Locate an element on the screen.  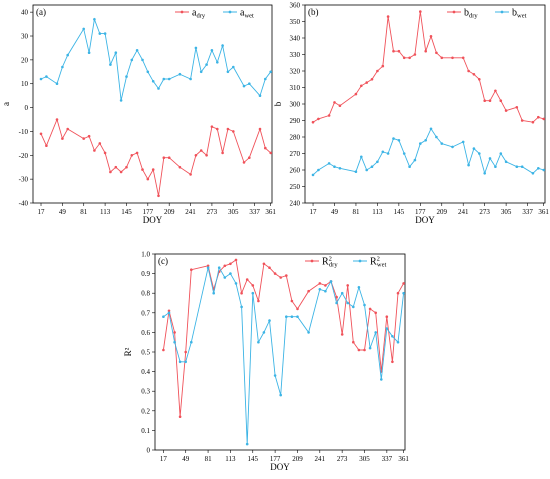
panel-label: (b) is located at coordinates (313, 12).